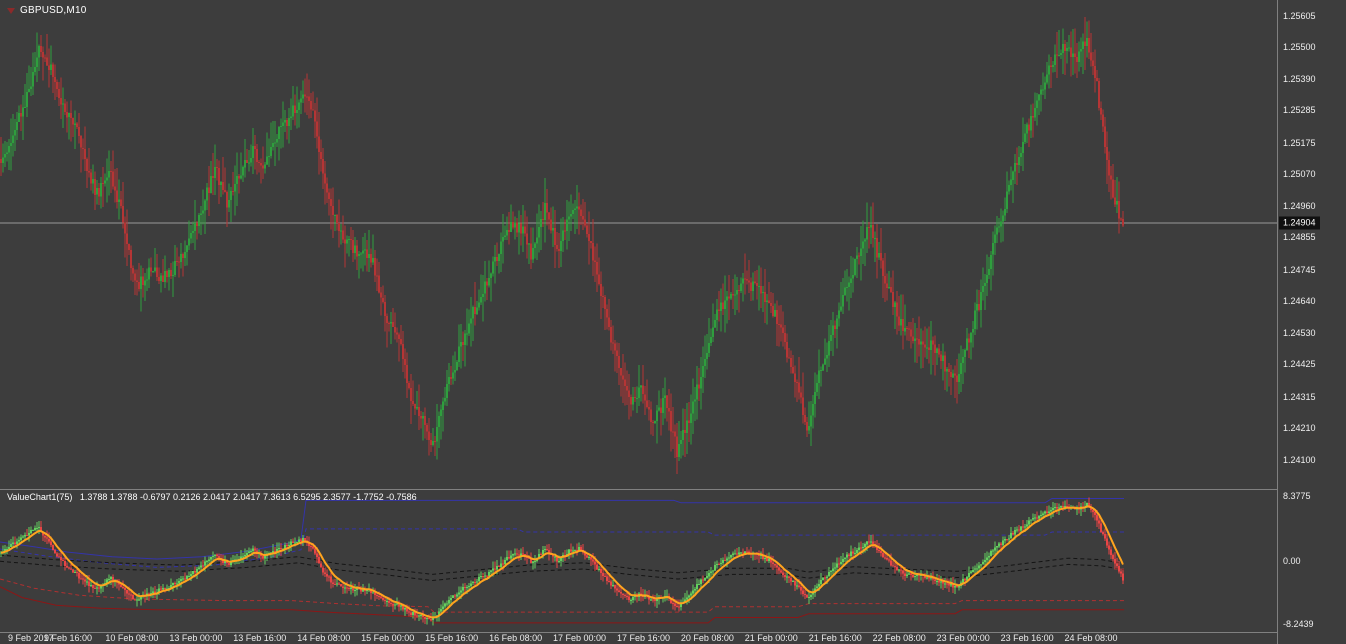 The image size is (1346, 644). Describe the element at coordinates (1299, 460) in the screenshot. I see `price-axis-label: 1.24100` at that location.